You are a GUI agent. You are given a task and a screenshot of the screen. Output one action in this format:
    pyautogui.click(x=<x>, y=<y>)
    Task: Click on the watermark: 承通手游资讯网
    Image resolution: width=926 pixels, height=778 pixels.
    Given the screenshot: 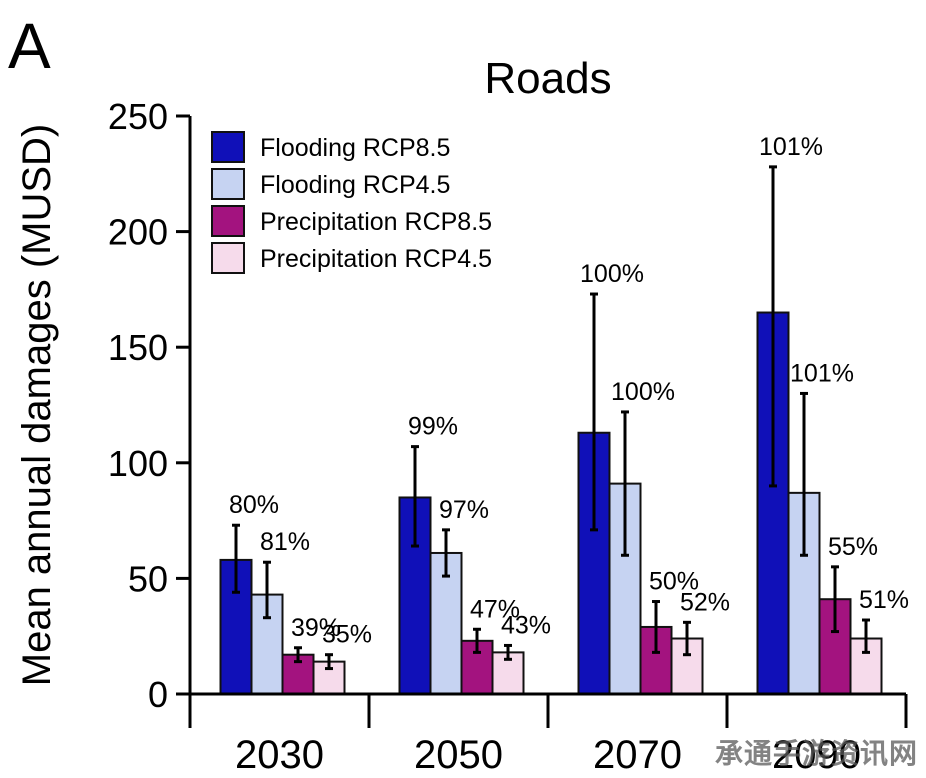 What is the action you would take?
    pyautogui.click(x=816, y=753)
    